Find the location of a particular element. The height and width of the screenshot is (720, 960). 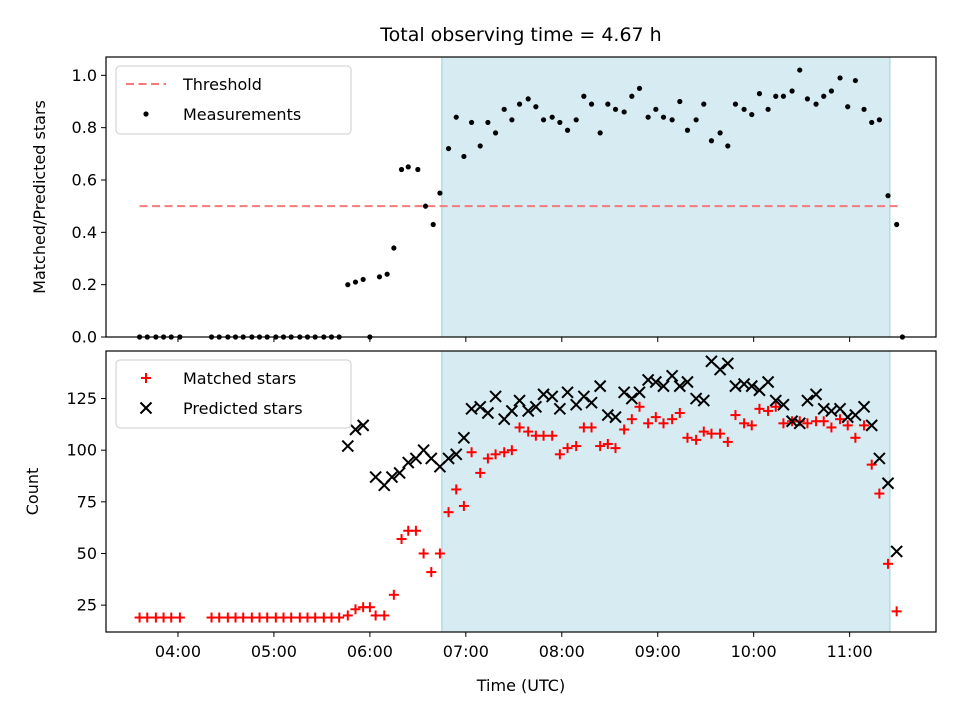

legend-label: Matched stars is located at coordinates (239, 378).